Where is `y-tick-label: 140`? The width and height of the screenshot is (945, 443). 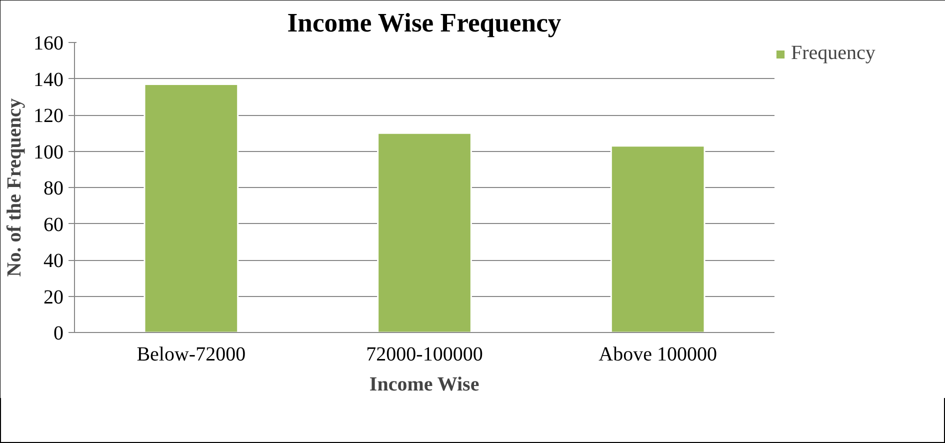
y-tick-label: 140 is located at coordinates (49, 79).